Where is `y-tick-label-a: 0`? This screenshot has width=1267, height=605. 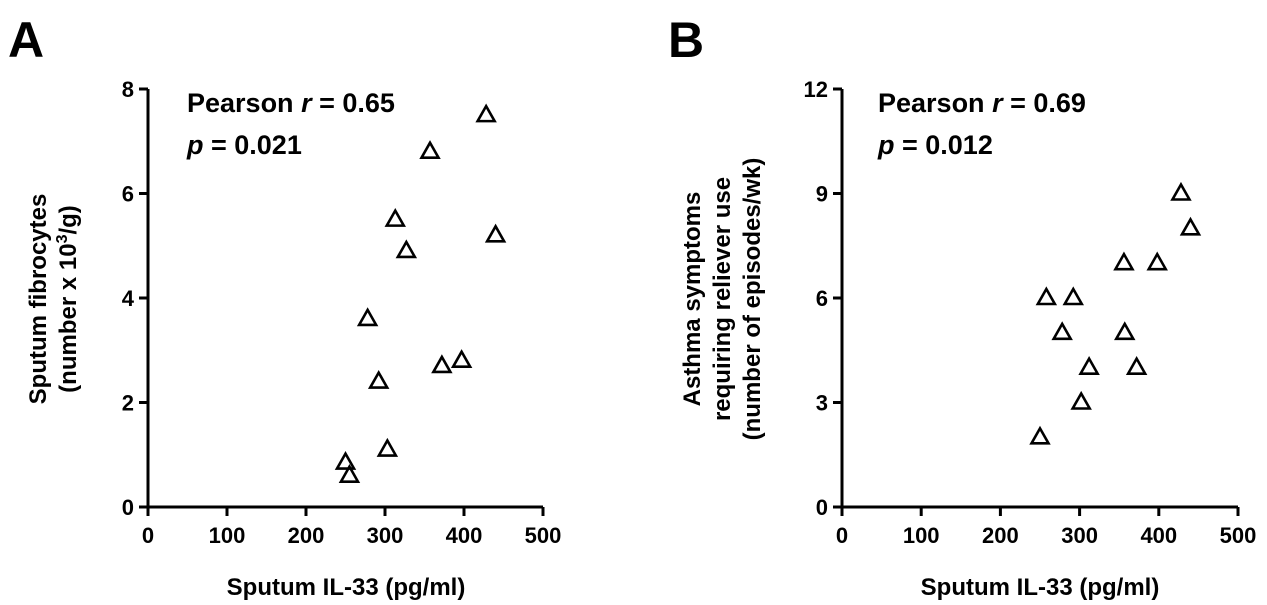 y-tick-label-a: 0 is located at coordinates (128, 507).